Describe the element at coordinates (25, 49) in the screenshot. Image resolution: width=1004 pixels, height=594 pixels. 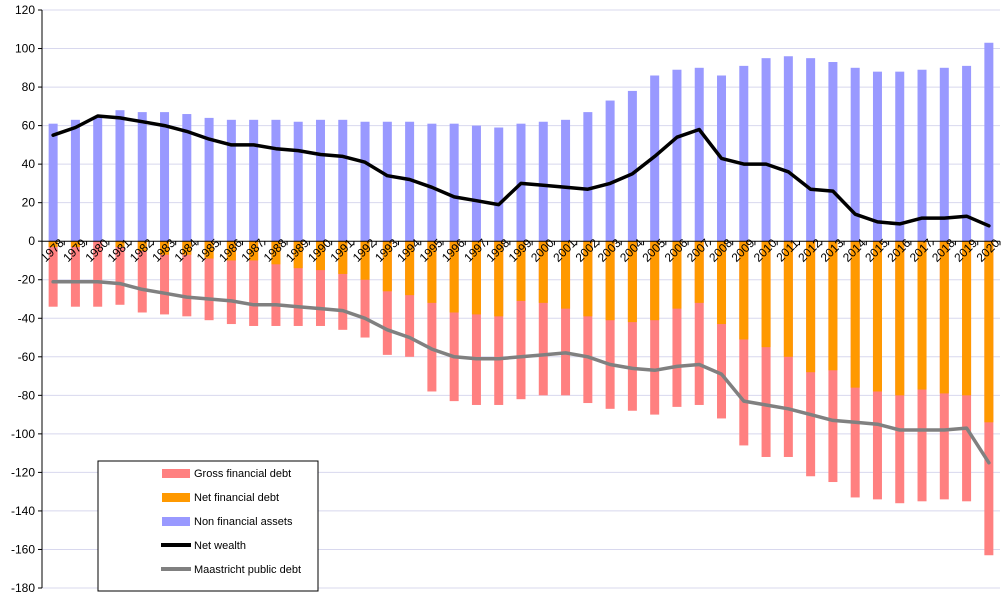
I see `y-tick-label: 100` at that location.